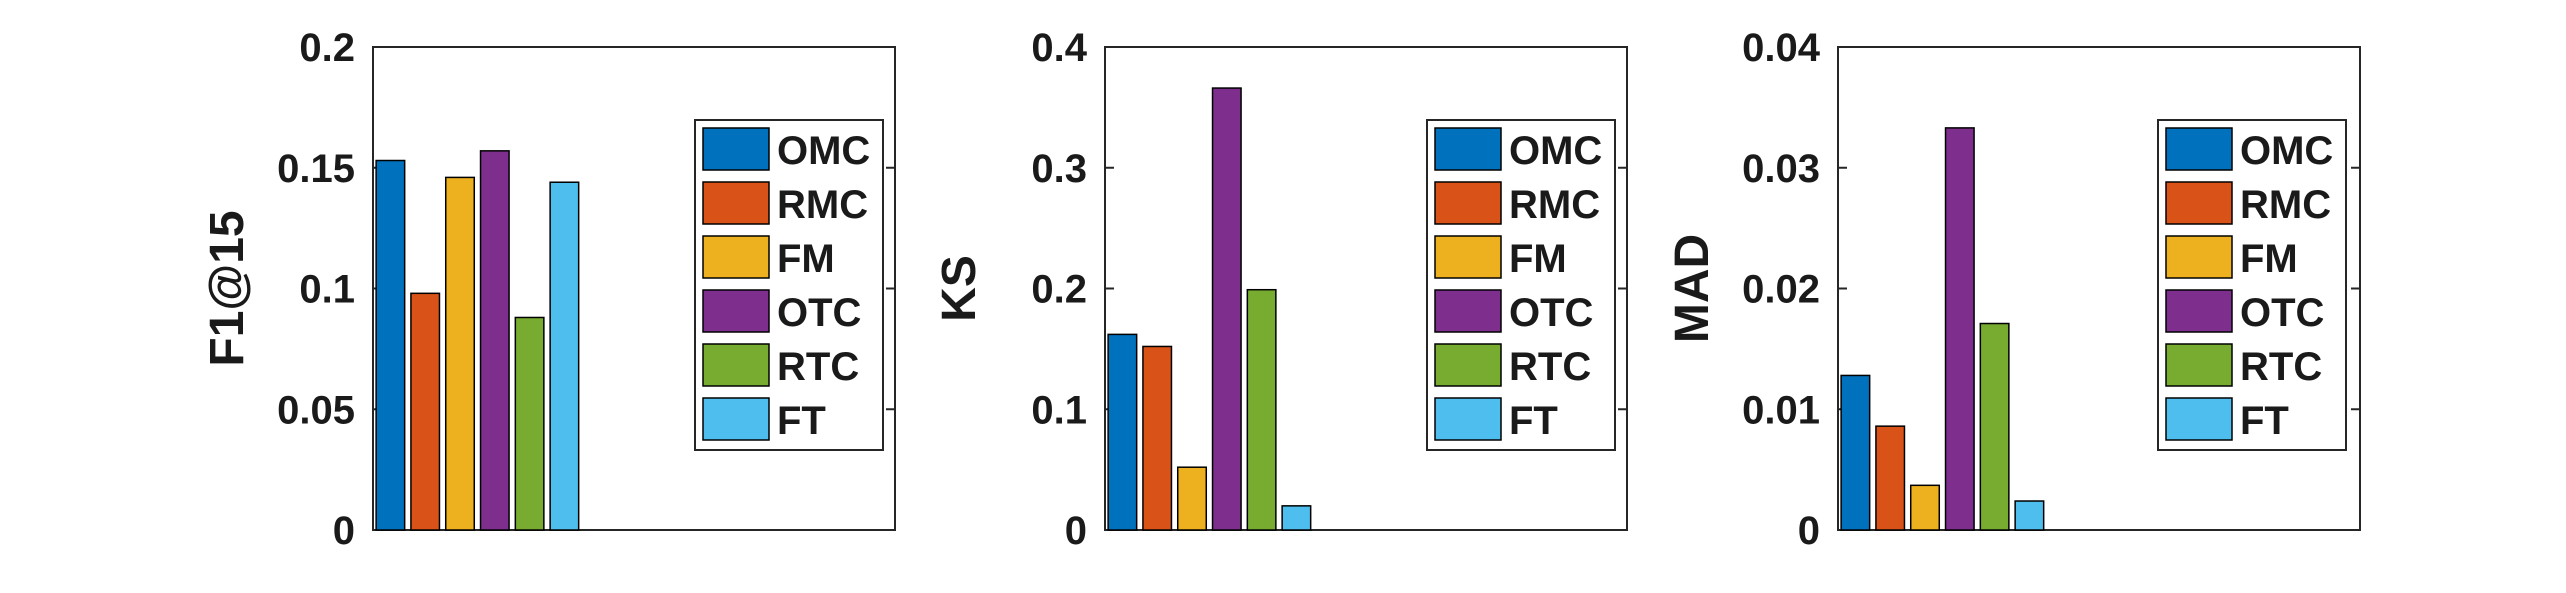  I want to click on y-tick-label: 0.03, so click(1781, 169).